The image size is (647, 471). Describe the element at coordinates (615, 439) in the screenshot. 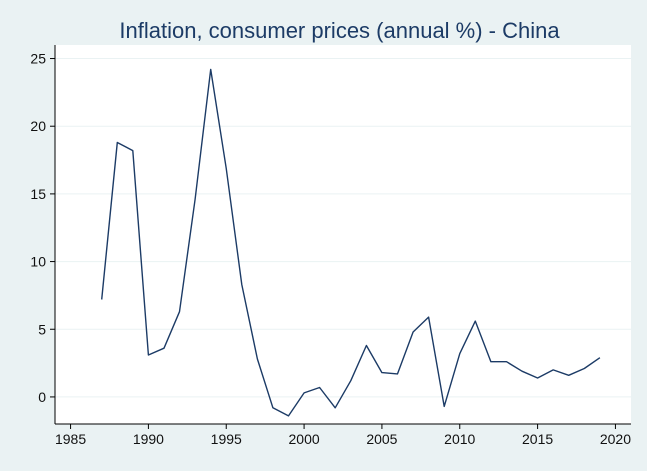

I see `x-tick-label: 2020` at that location.